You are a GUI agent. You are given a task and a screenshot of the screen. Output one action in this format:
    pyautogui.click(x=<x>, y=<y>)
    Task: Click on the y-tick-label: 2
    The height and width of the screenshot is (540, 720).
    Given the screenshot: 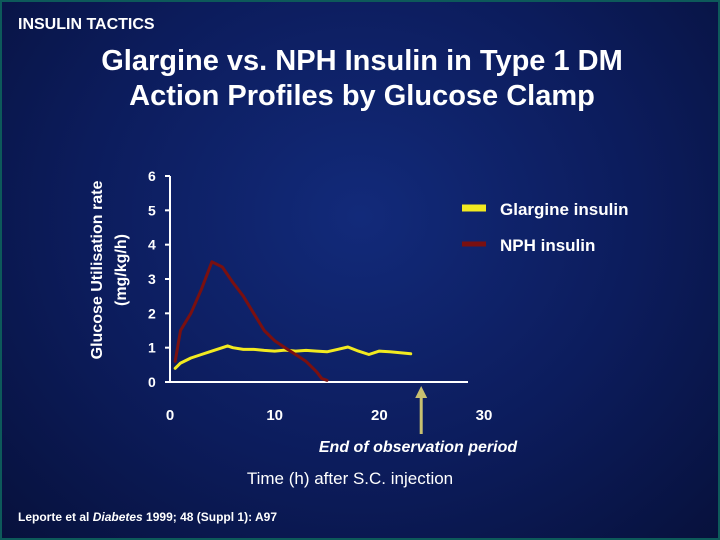 What is the action you would take?
    pyautogui.click(x=152, y=313)
    